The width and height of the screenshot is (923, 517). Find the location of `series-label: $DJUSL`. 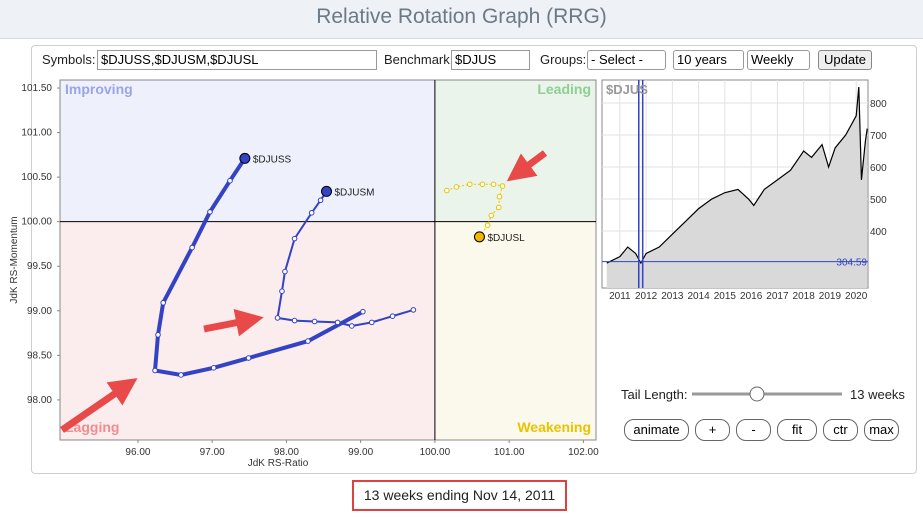

series-label: $DJUSL is located at coordinates (506, 238).